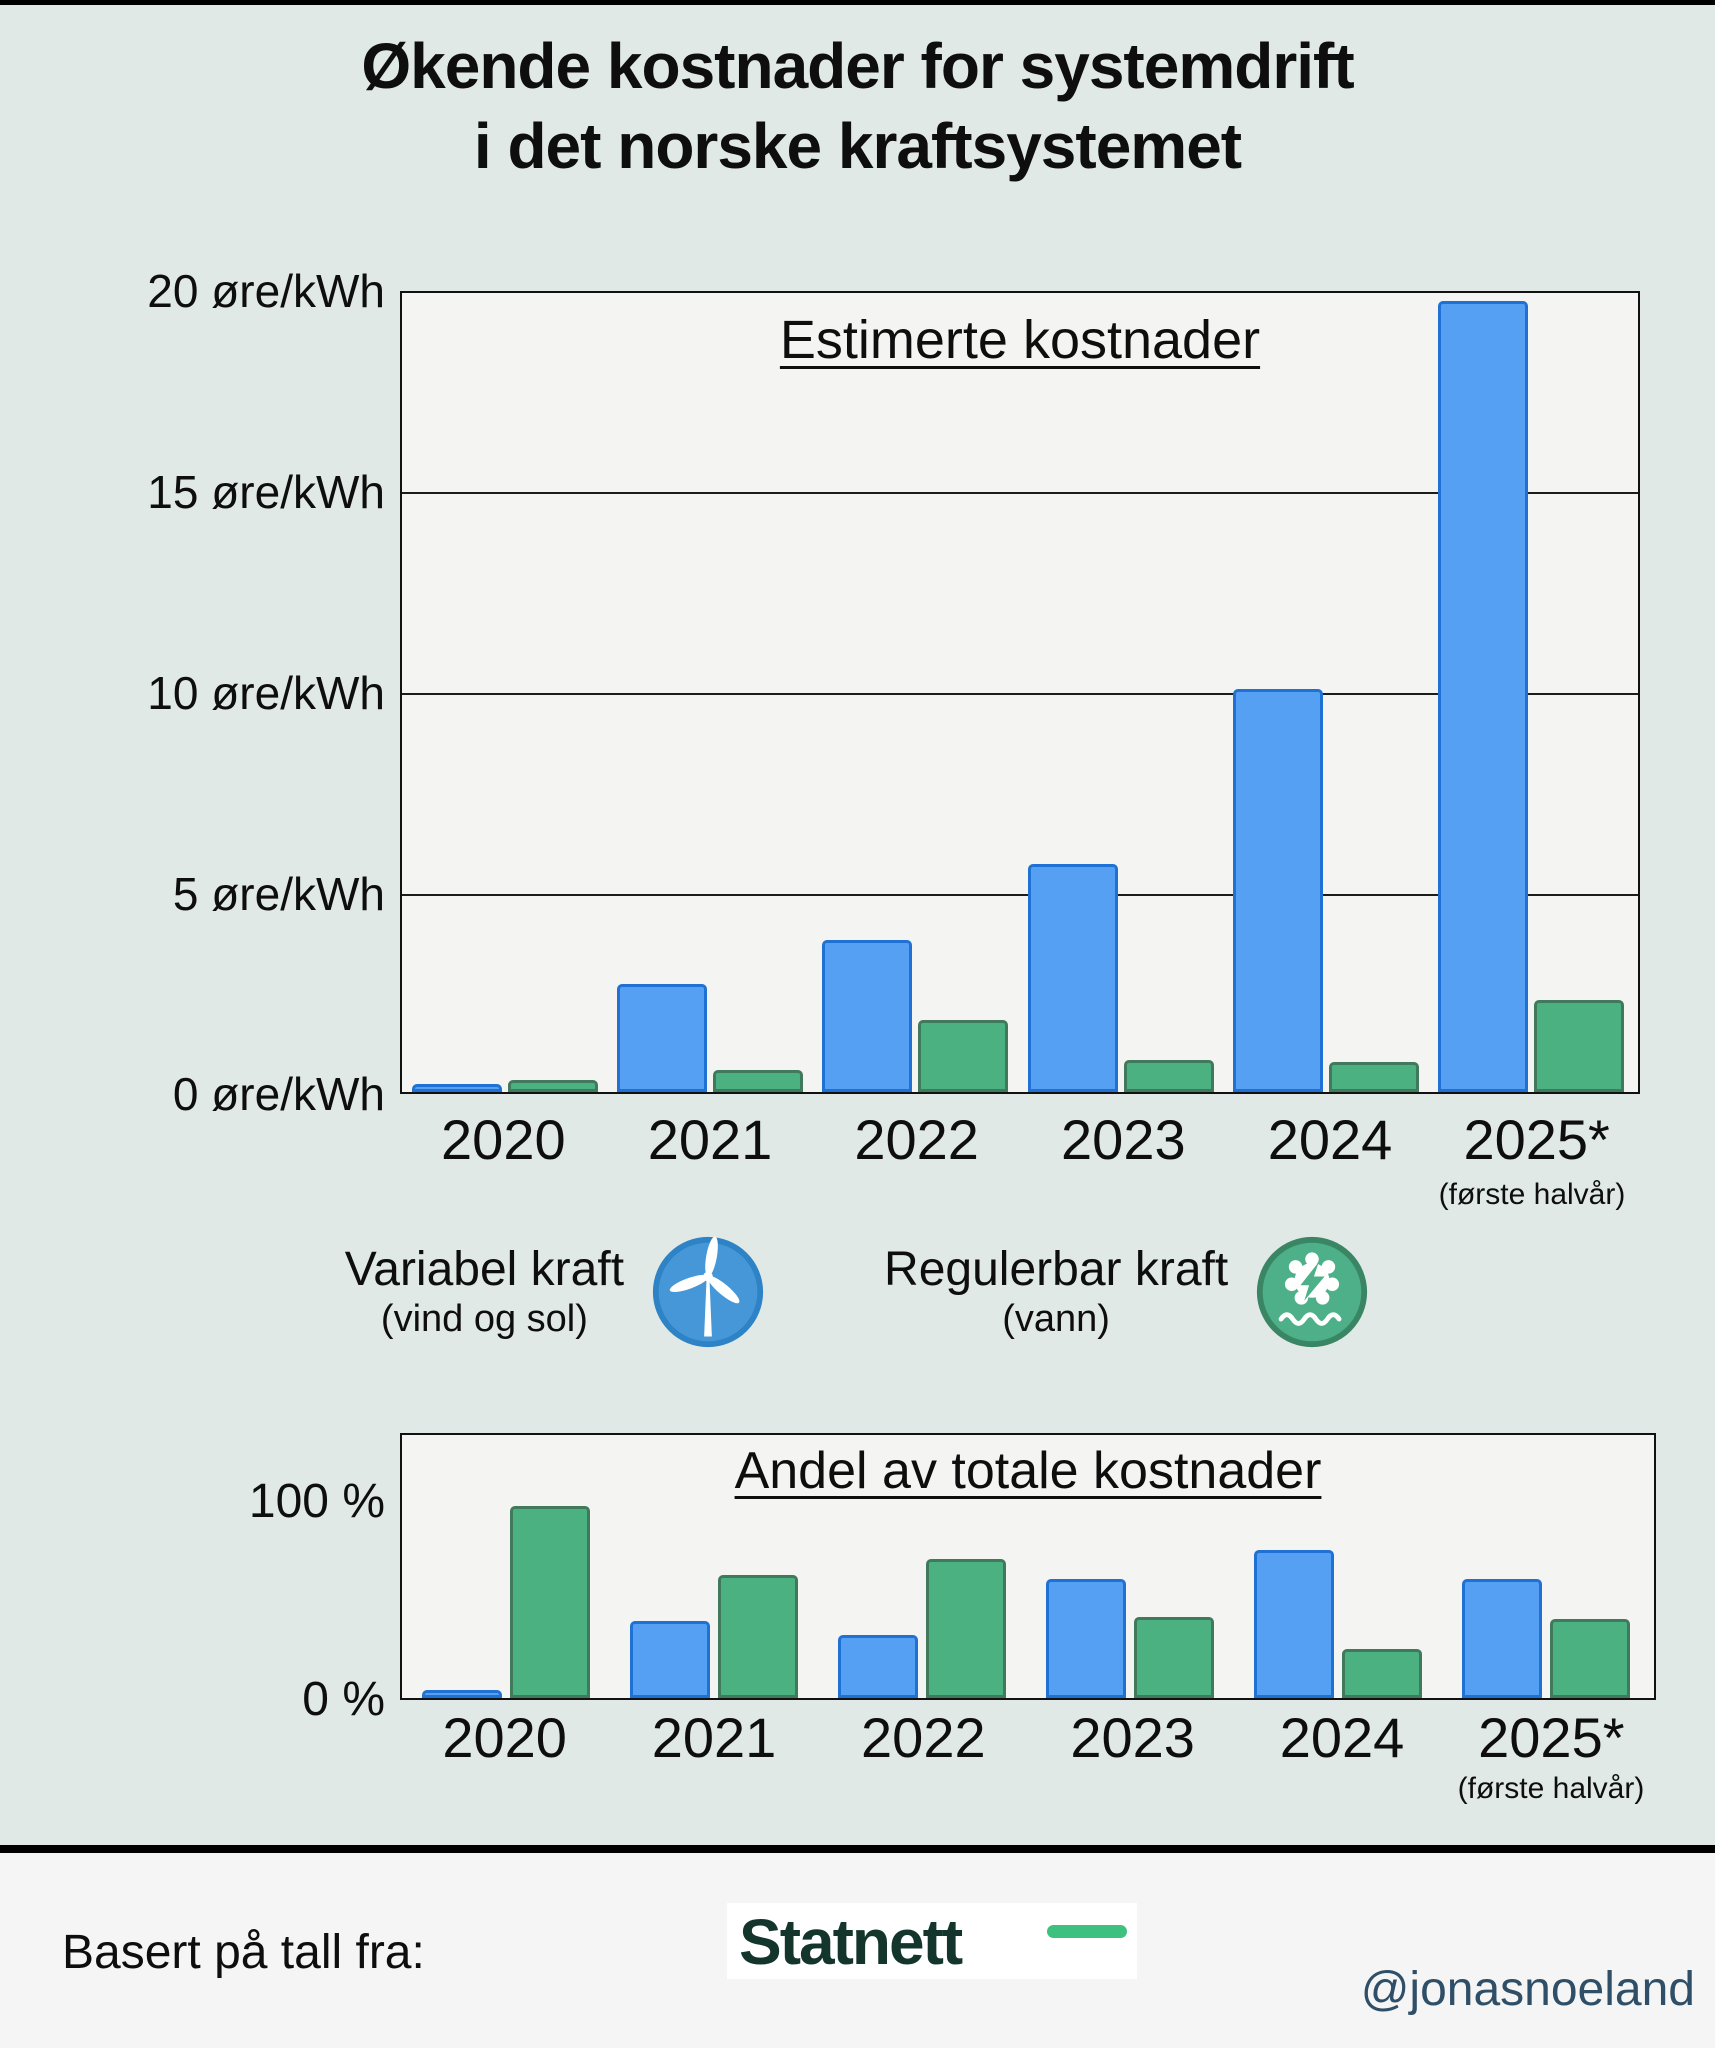 This screenshot has height=2048, width=1715. What do you see at coordinates (266, 693) in the screenshot?
I see `ytick-10-ore: 10 øre/kWh` at bounding box center [266, 693].